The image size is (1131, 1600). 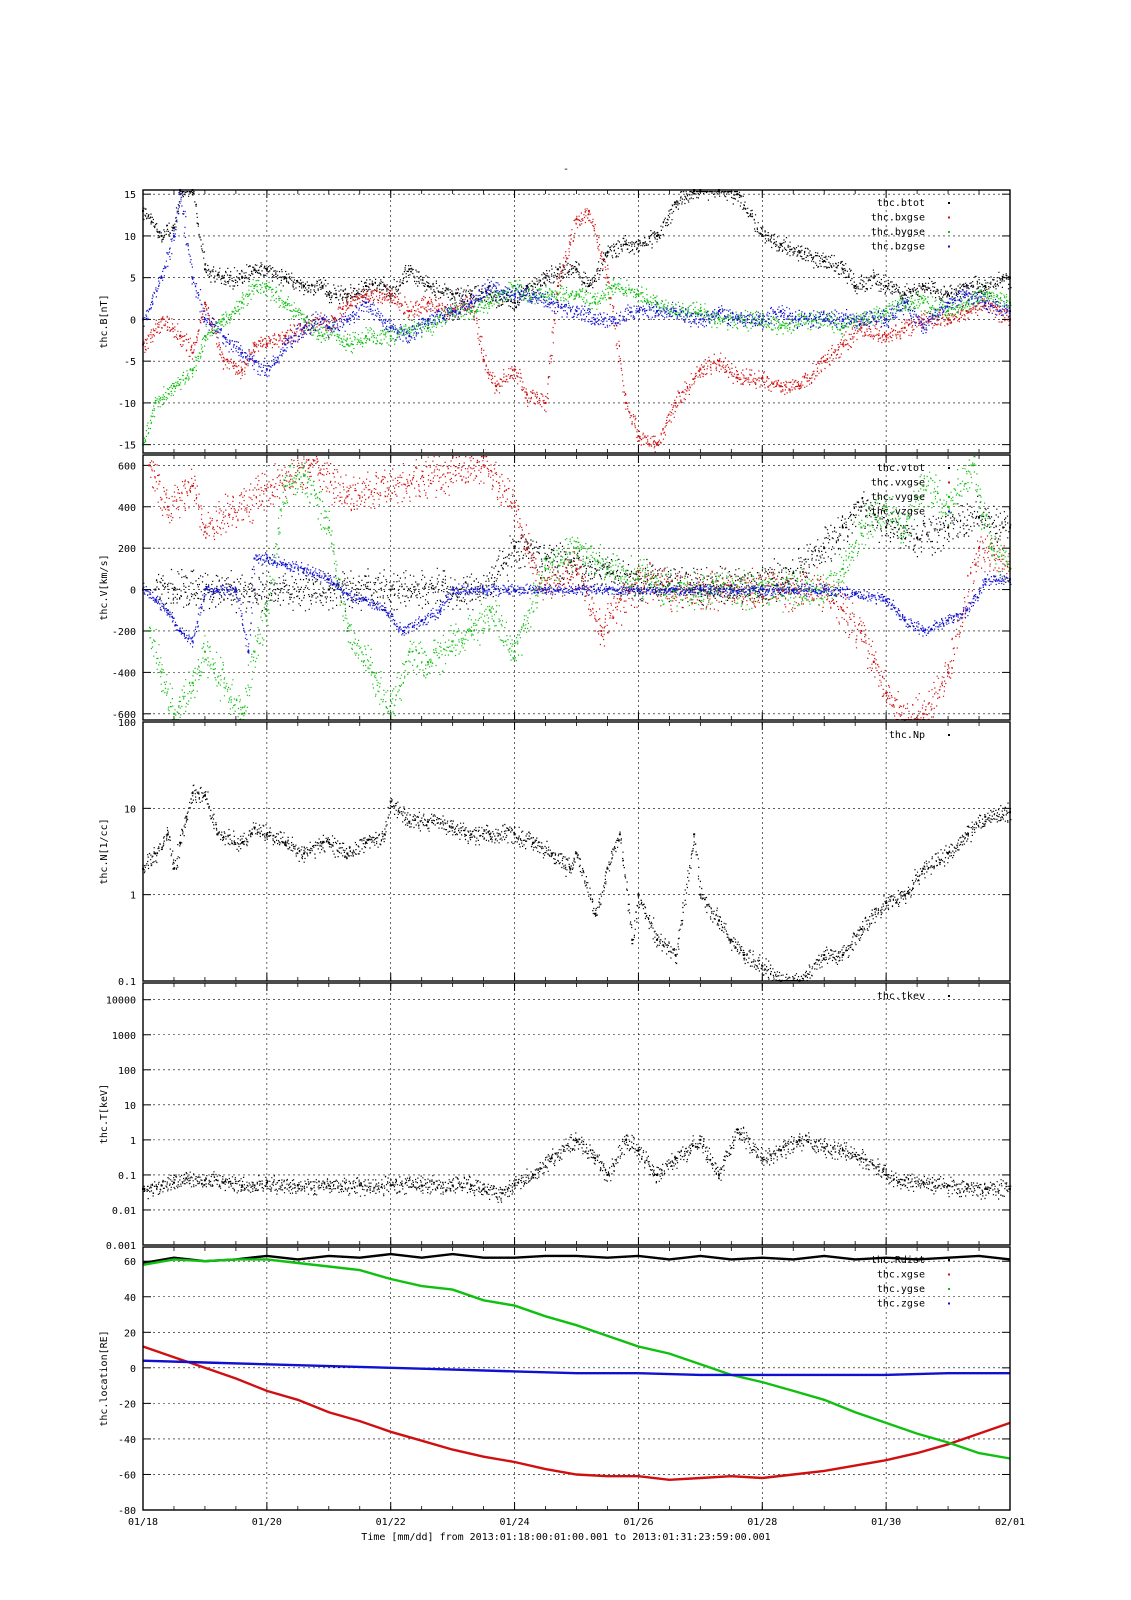 What do you see at coordinates (124, 1036) in the screenshot?
I see `y-tick-label: 1000` at bounding box center [124, 1036].